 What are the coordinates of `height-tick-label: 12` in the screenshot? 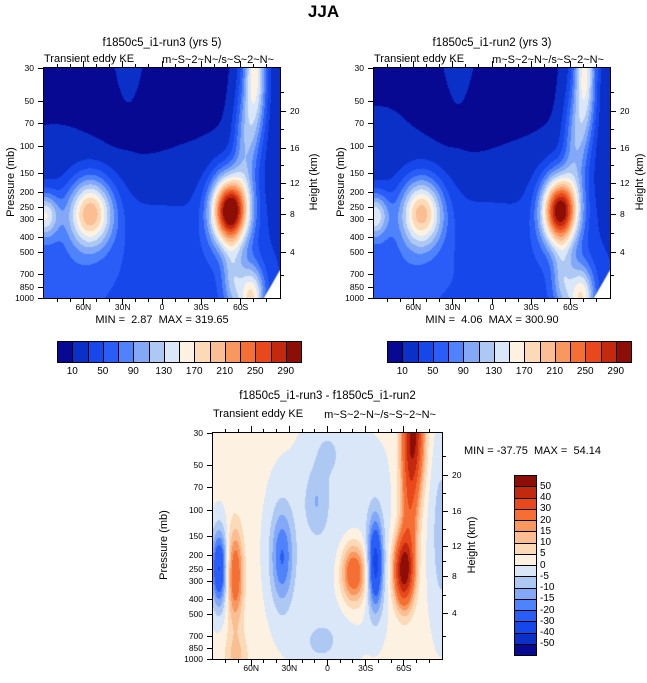 It's located at (625, 183).